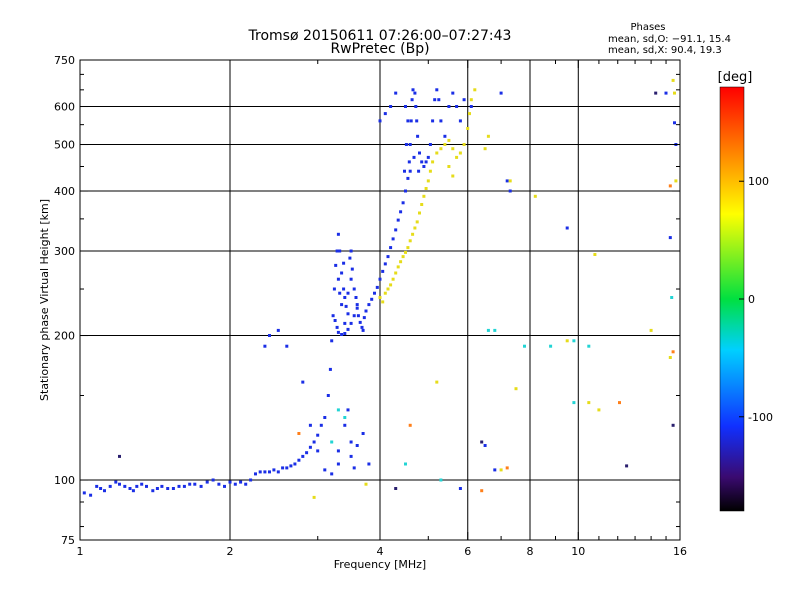 This screenshot has width=800, height=600. Describe the element at coordinates (379, 49) in the screenshot. I see `chart-subtitle: RwPretec (Bp)` at that location.